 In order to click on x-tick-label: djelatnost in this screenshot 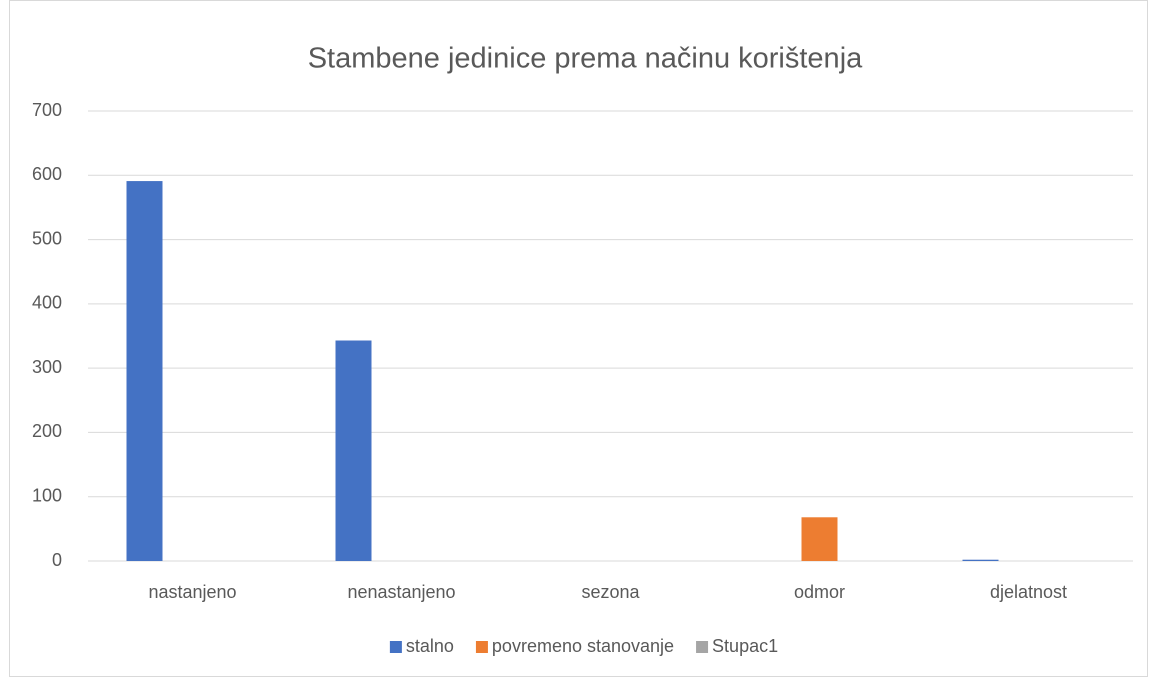, I will do `click(1028, 592)`.